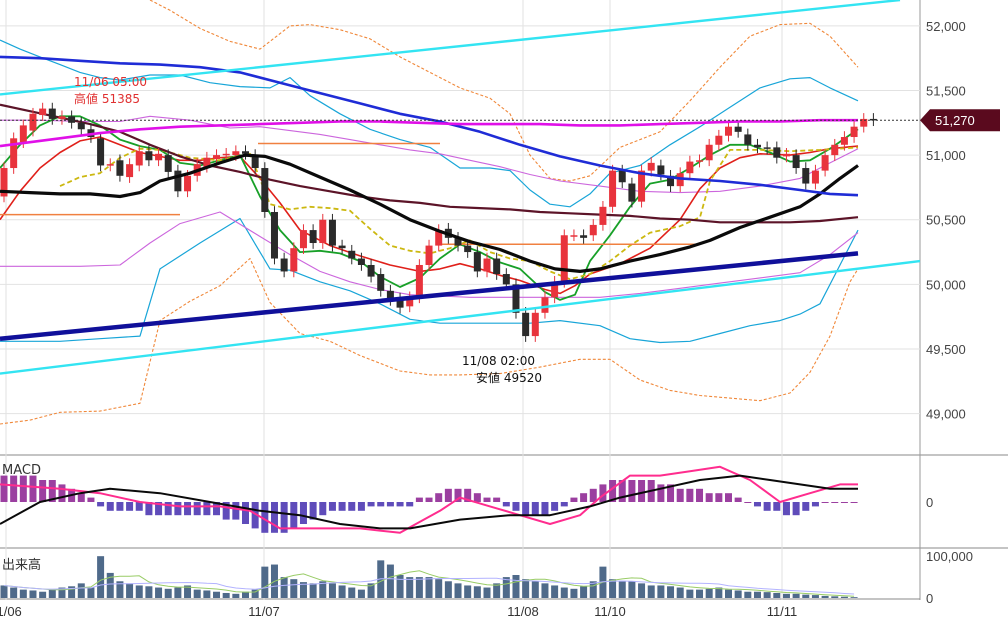 This screenshot has width=1008, height=640. I want to click on y-tick-label: 52,000, so click(946, 26).